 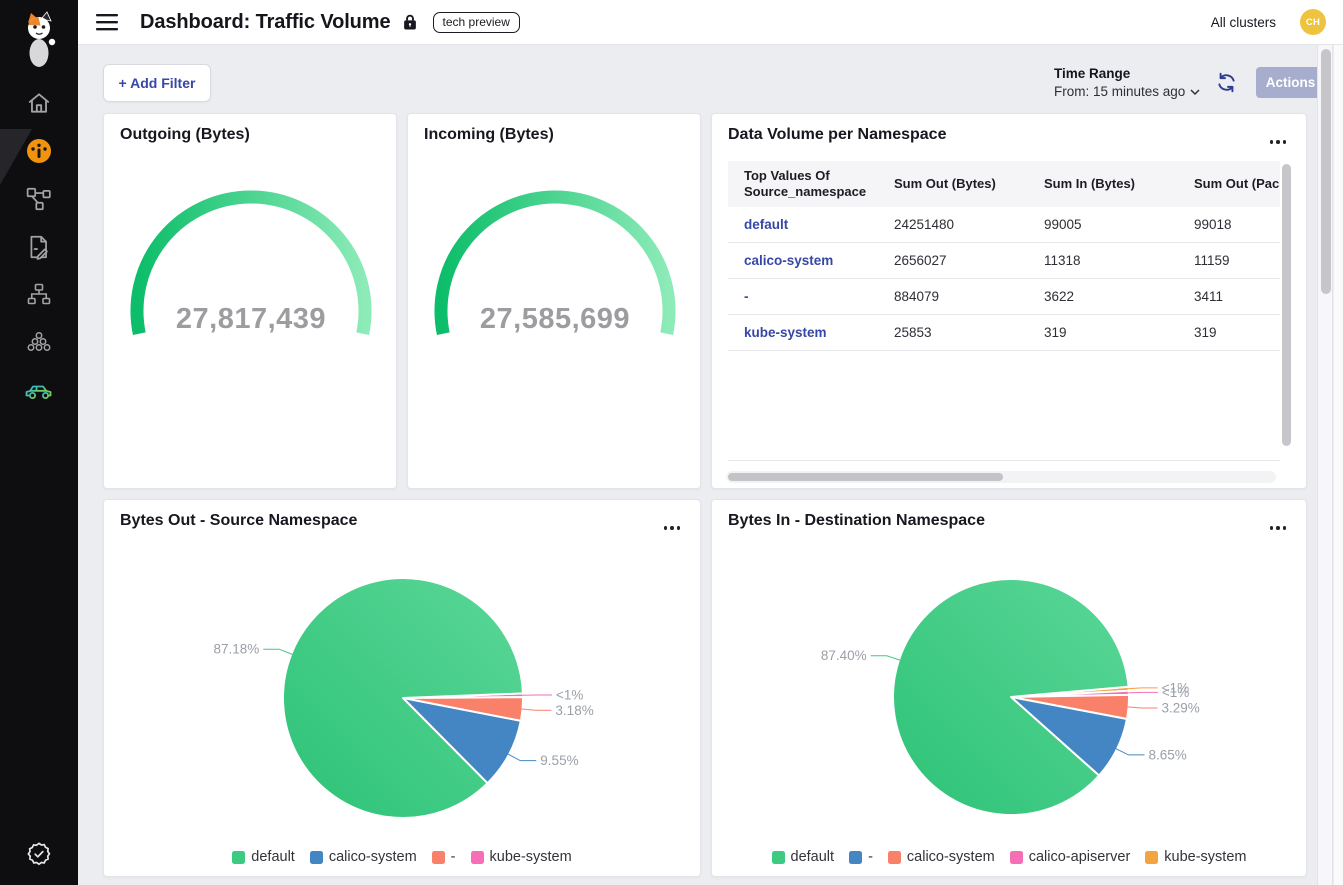 What do you see at coordinates (39, 247) in the screenshot?
I see `sidebar-item-logs` at bounding box center [39, 247].